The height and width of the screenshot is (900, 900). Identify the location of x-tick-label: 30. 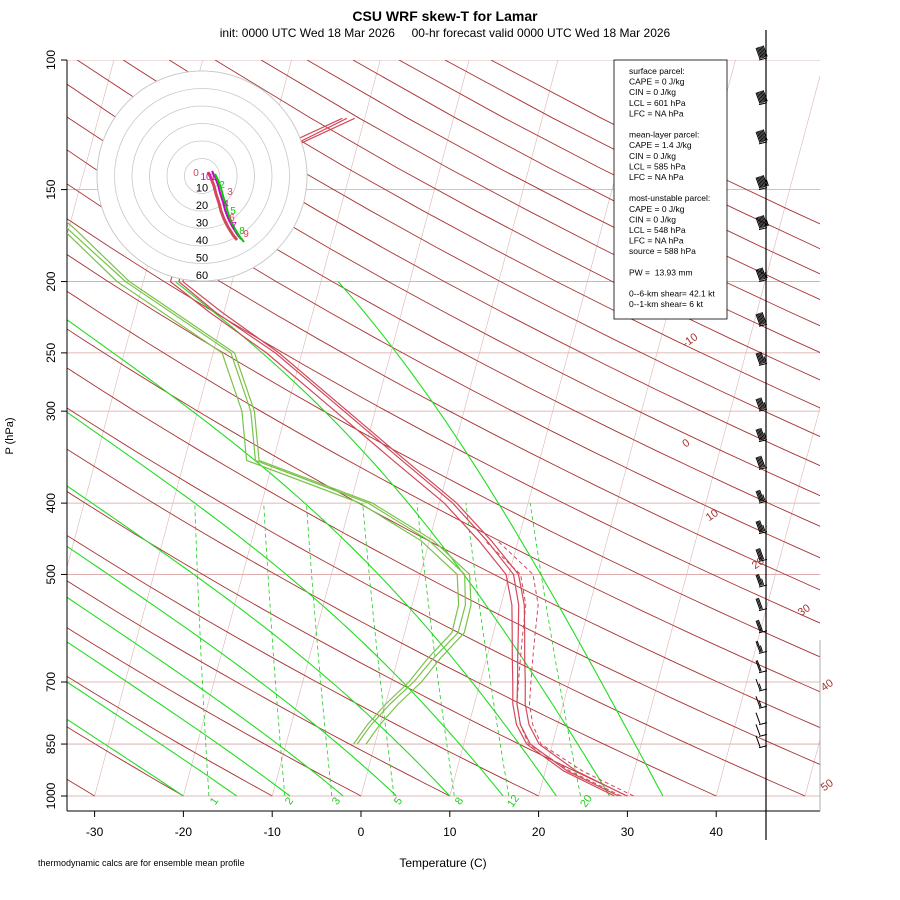
(628, 832).